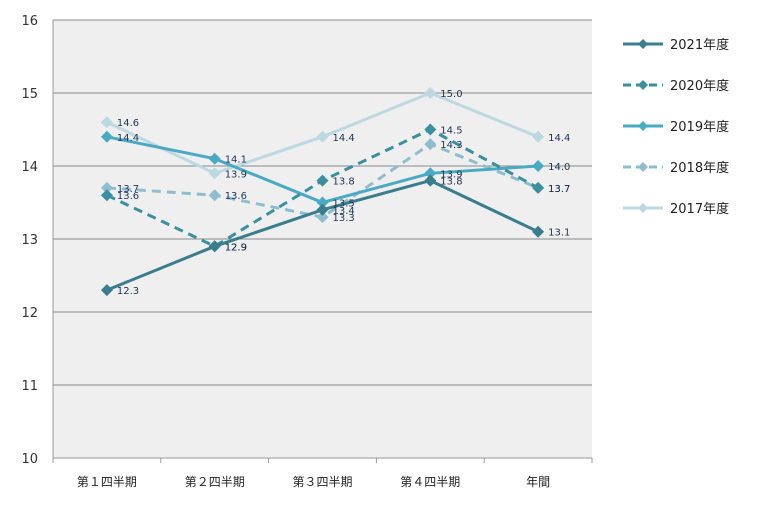 This screenshot has height=508, width=773. What do you see at coordinates (699, 86) in the screenshot?
I see `legend-label: 2020年度` at bounding box center [699, 86].